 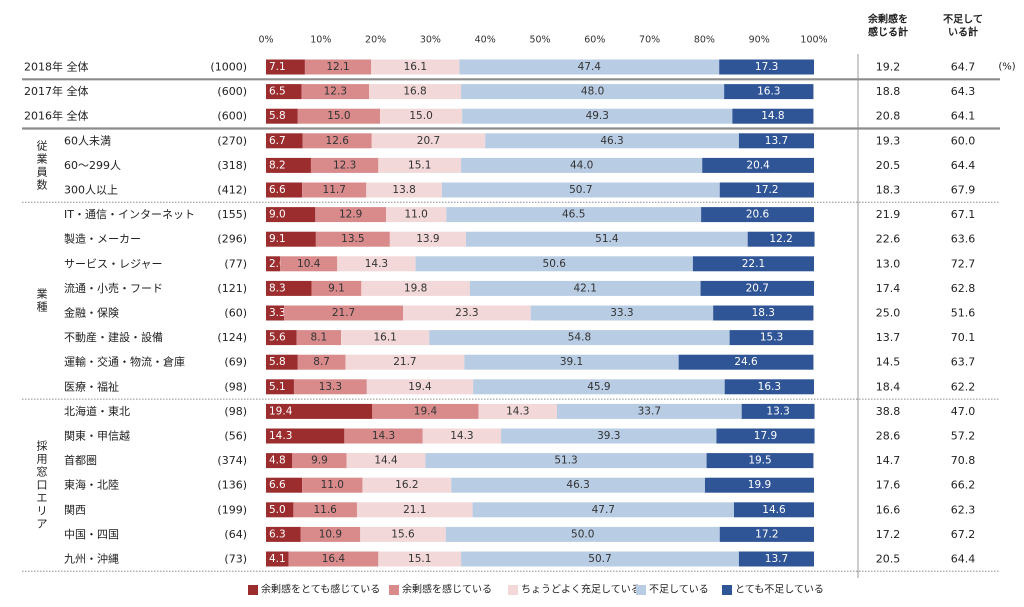 What do you see at coordinates (649, 40) in the screenshot?
I see `x-tick-label: 70%` at bounding box center [649, 40].